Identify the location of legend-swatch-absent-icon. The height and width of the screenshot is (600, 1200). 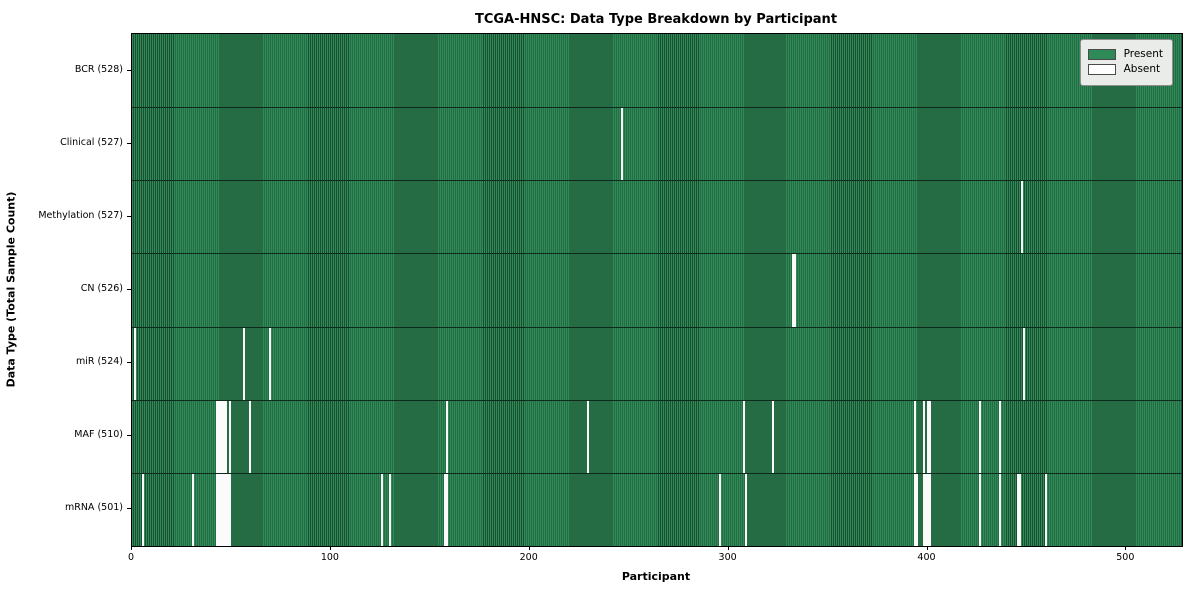
(1101, 69).